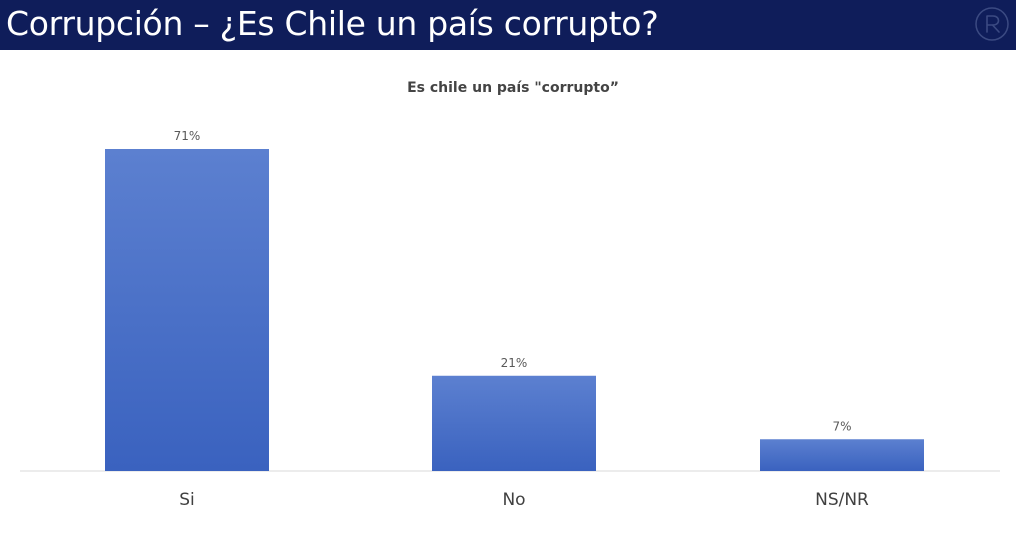 This screenshot has width=1016, height=533. Describe the element at coordinates (842, 500) in the screenshot. I see `category-label: NS/NR` at that location.